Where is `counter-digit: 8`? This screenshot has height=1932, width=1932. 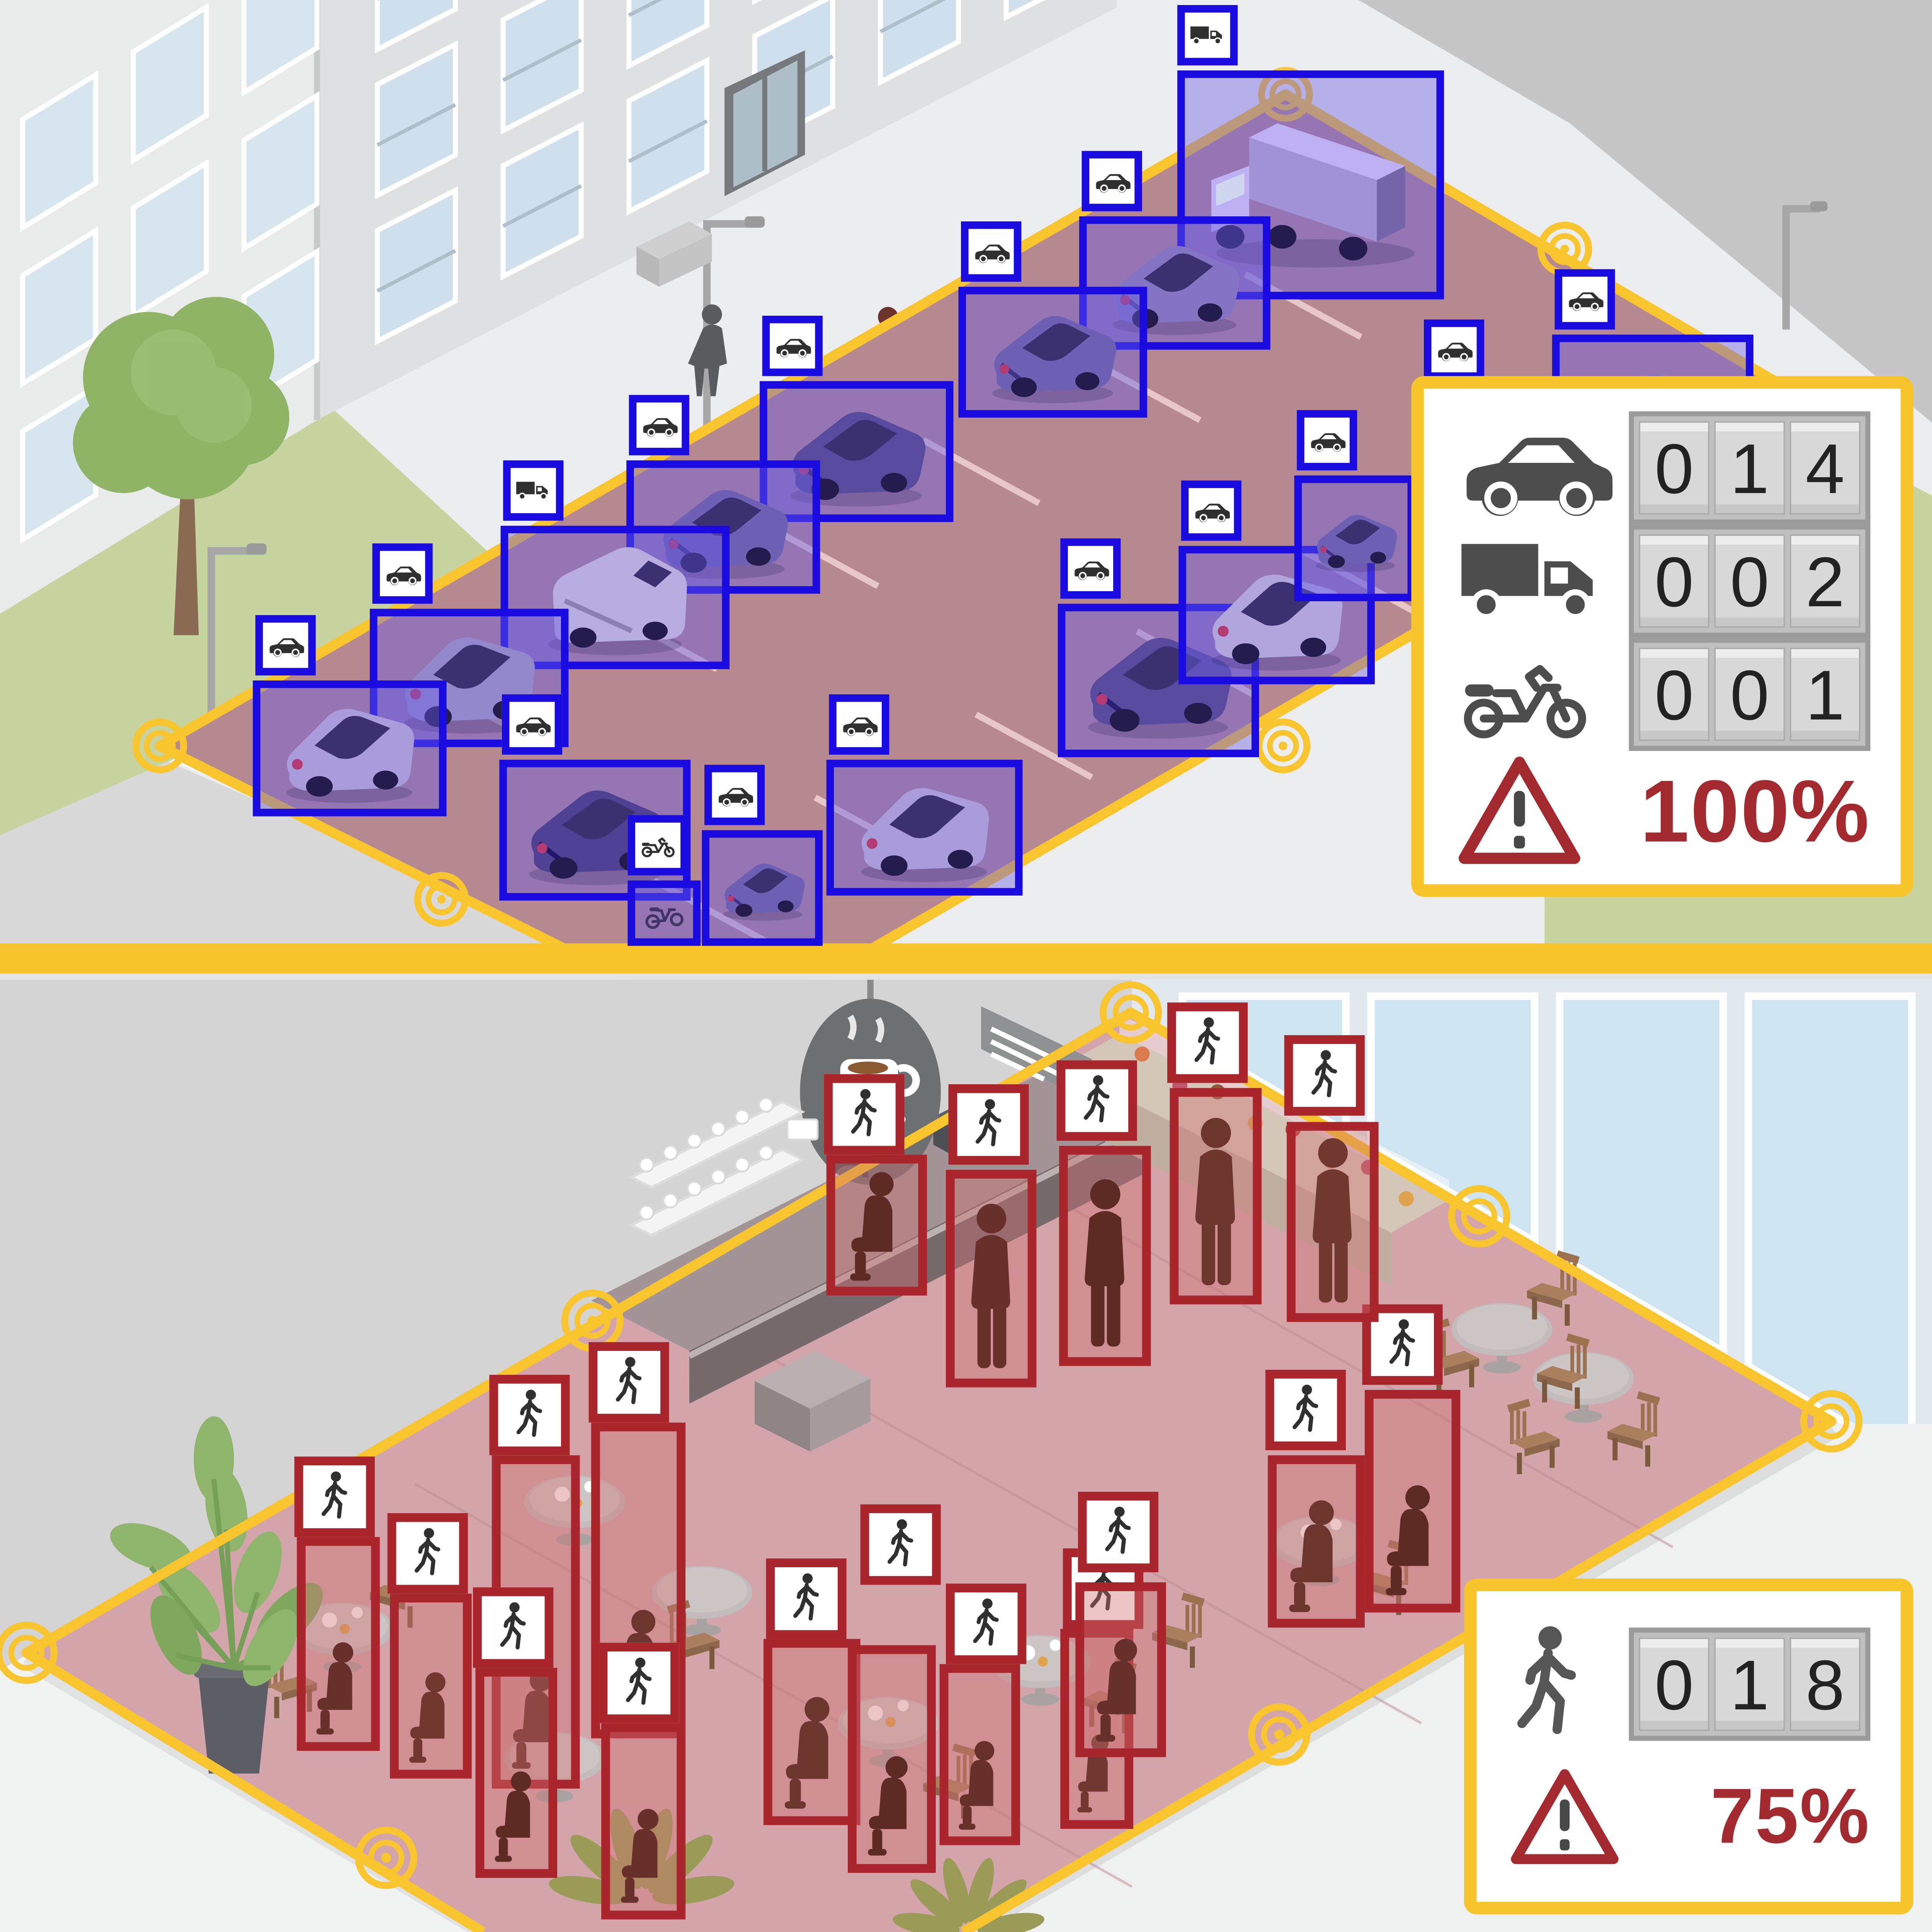 counter-digit: 8 is located at coordinates (1826, 1685).